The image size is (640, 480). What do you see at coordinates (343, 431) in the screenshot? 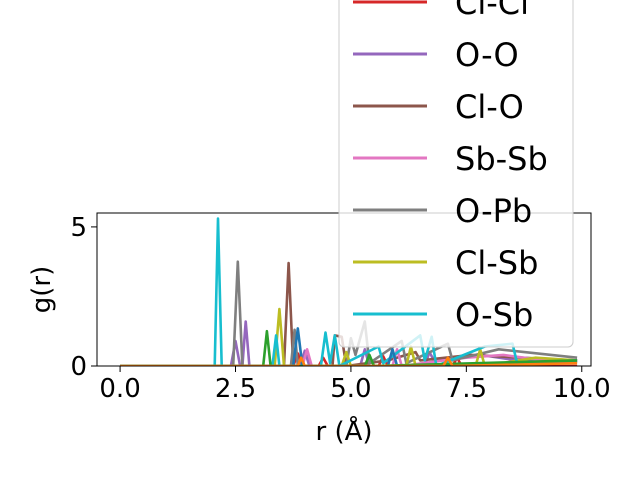
I see `x-axis-label: r (Å)` at bounding box center [343, 431].